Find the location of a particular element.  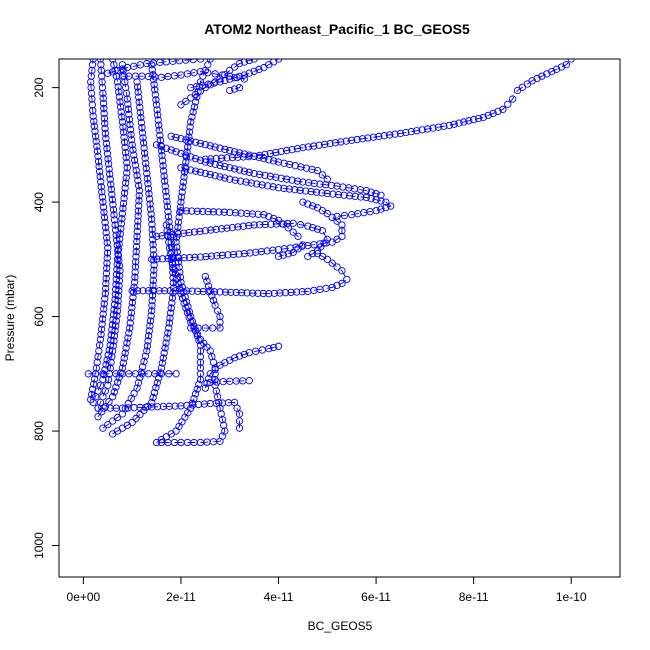

y-tick-label: 200 is located at coordinates (39, 87).